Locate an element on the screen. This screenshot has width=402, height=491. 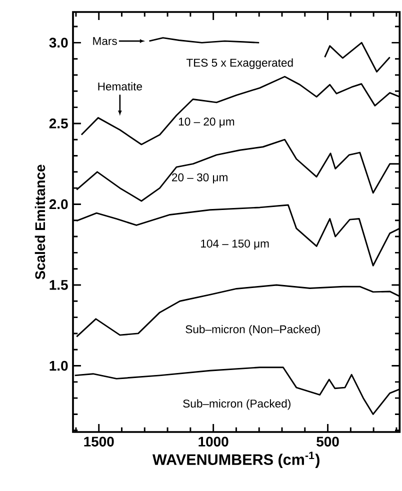
x-tick-label: 1500 is located at coordinates (99, 441).